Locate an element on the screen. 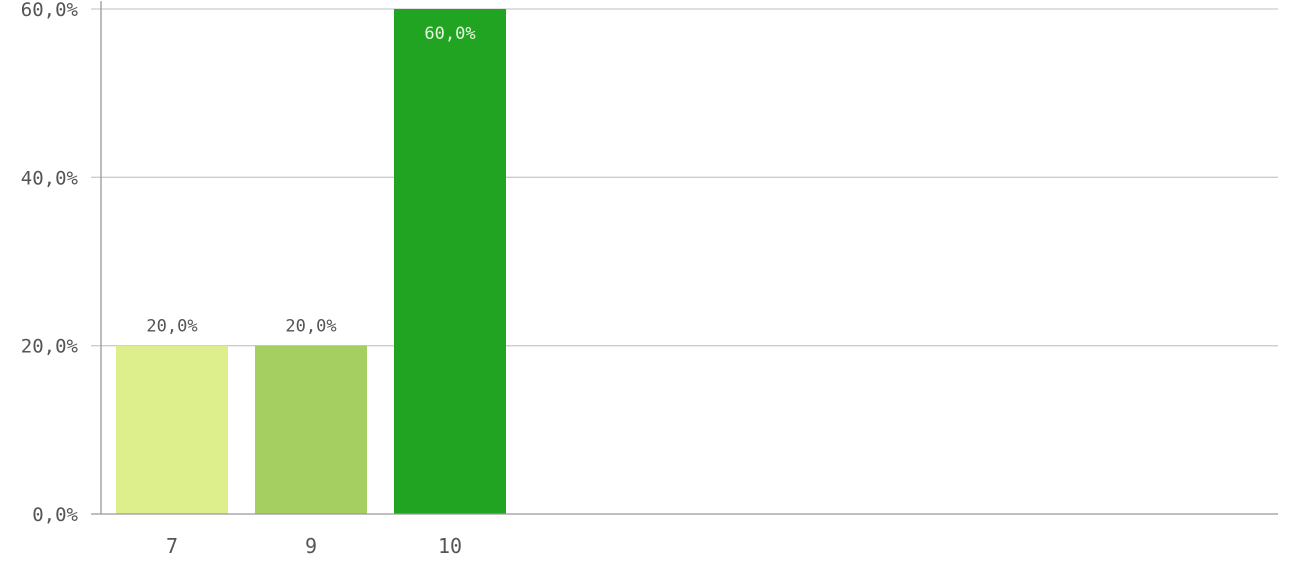  y-tick-label: 0,0% is located at coordinates (55, 515).